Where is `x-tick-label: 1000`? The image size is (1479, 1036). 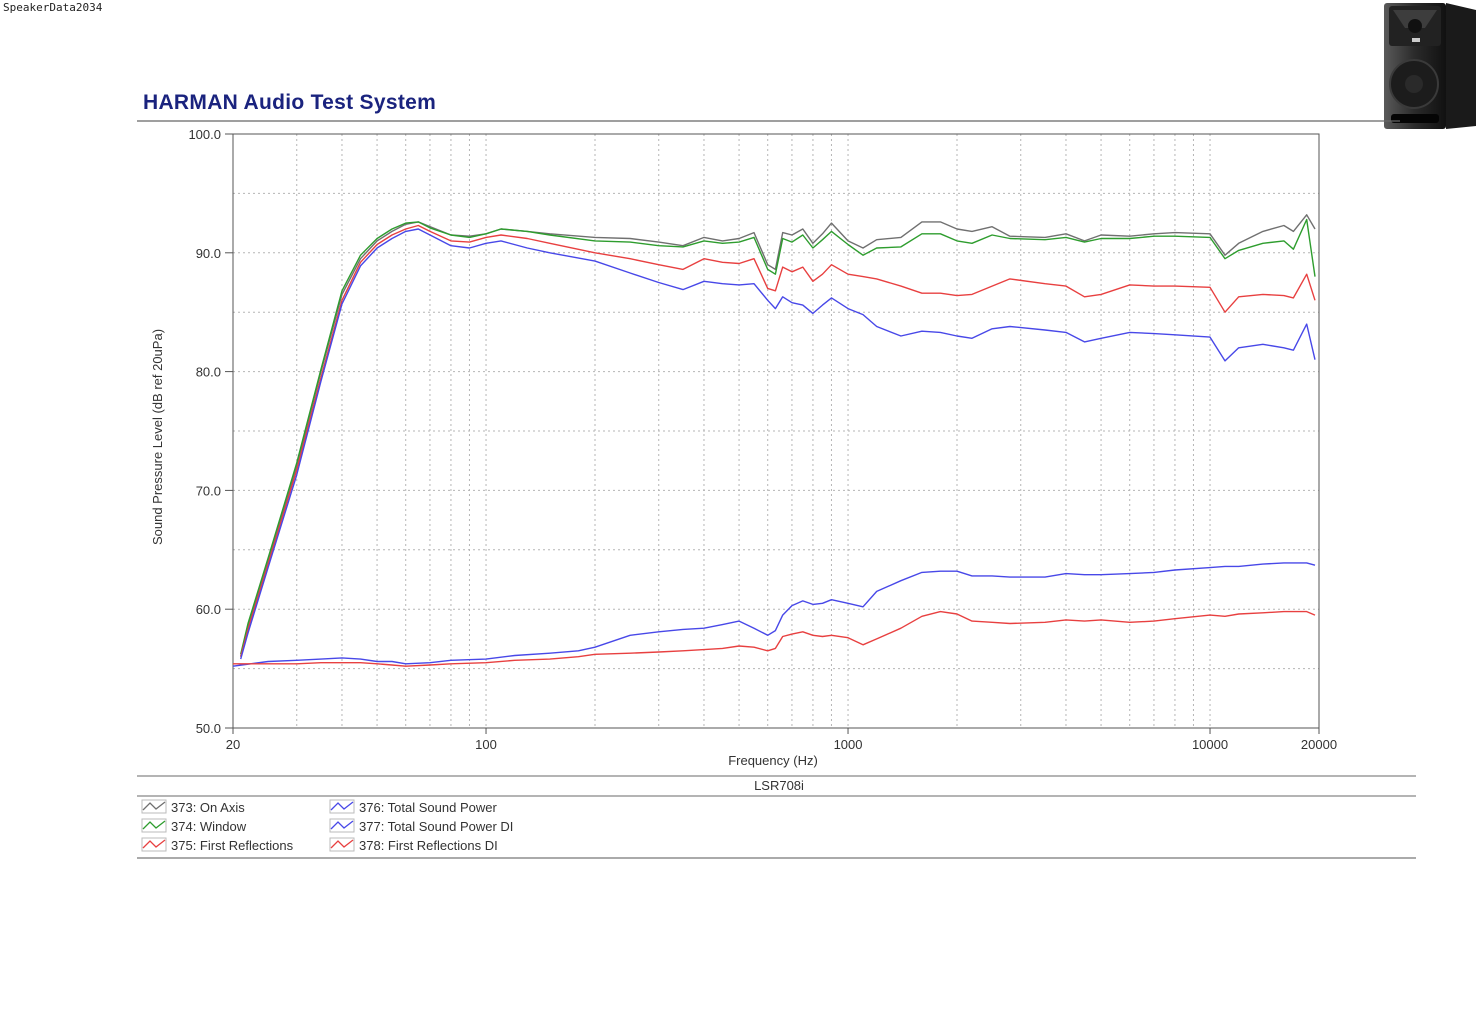 x-tick-label: 1000 is located at coordinates (848, 744).